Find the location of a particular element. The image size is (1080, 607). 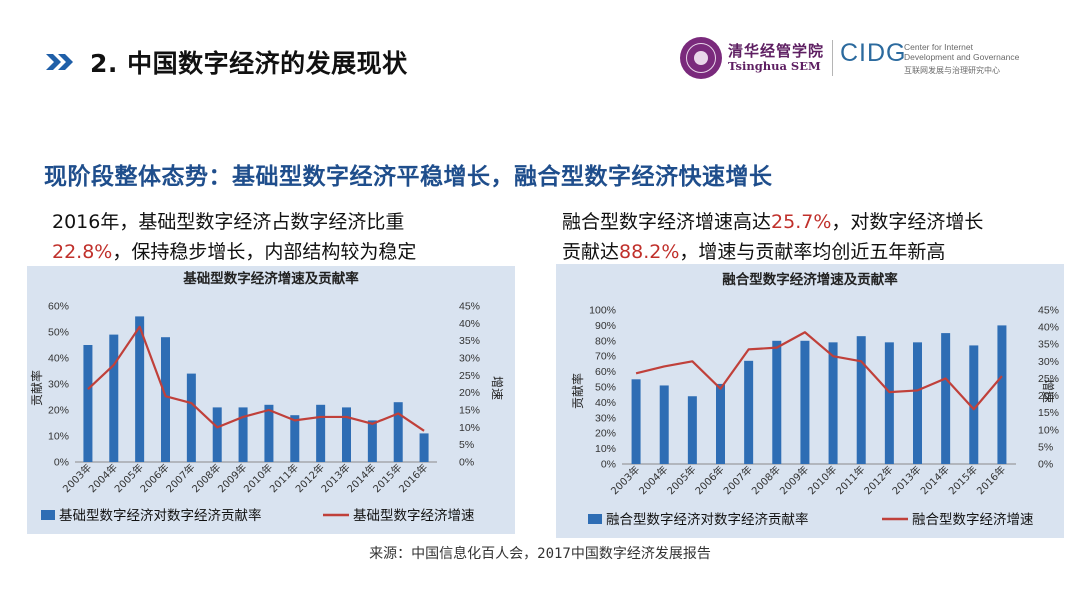

source-note: 来源：中国信息化百人会，2017中国数字经济发展报告 is located at coordinates (540, 554).